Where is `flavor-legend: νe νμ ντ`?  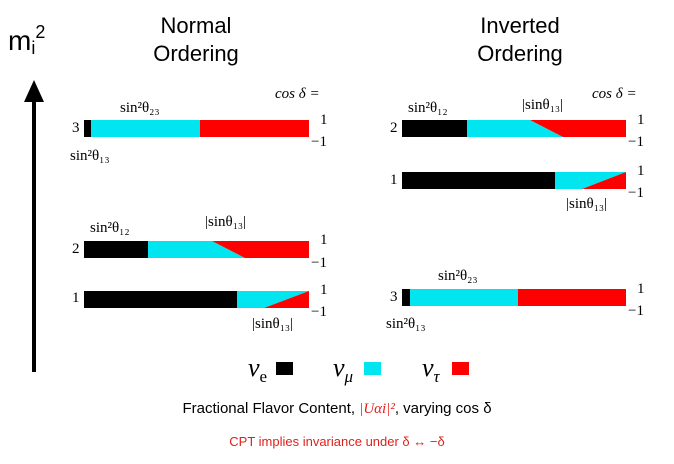 flavor-legend: νe νμ ντ is located at coordinates (358, 369).